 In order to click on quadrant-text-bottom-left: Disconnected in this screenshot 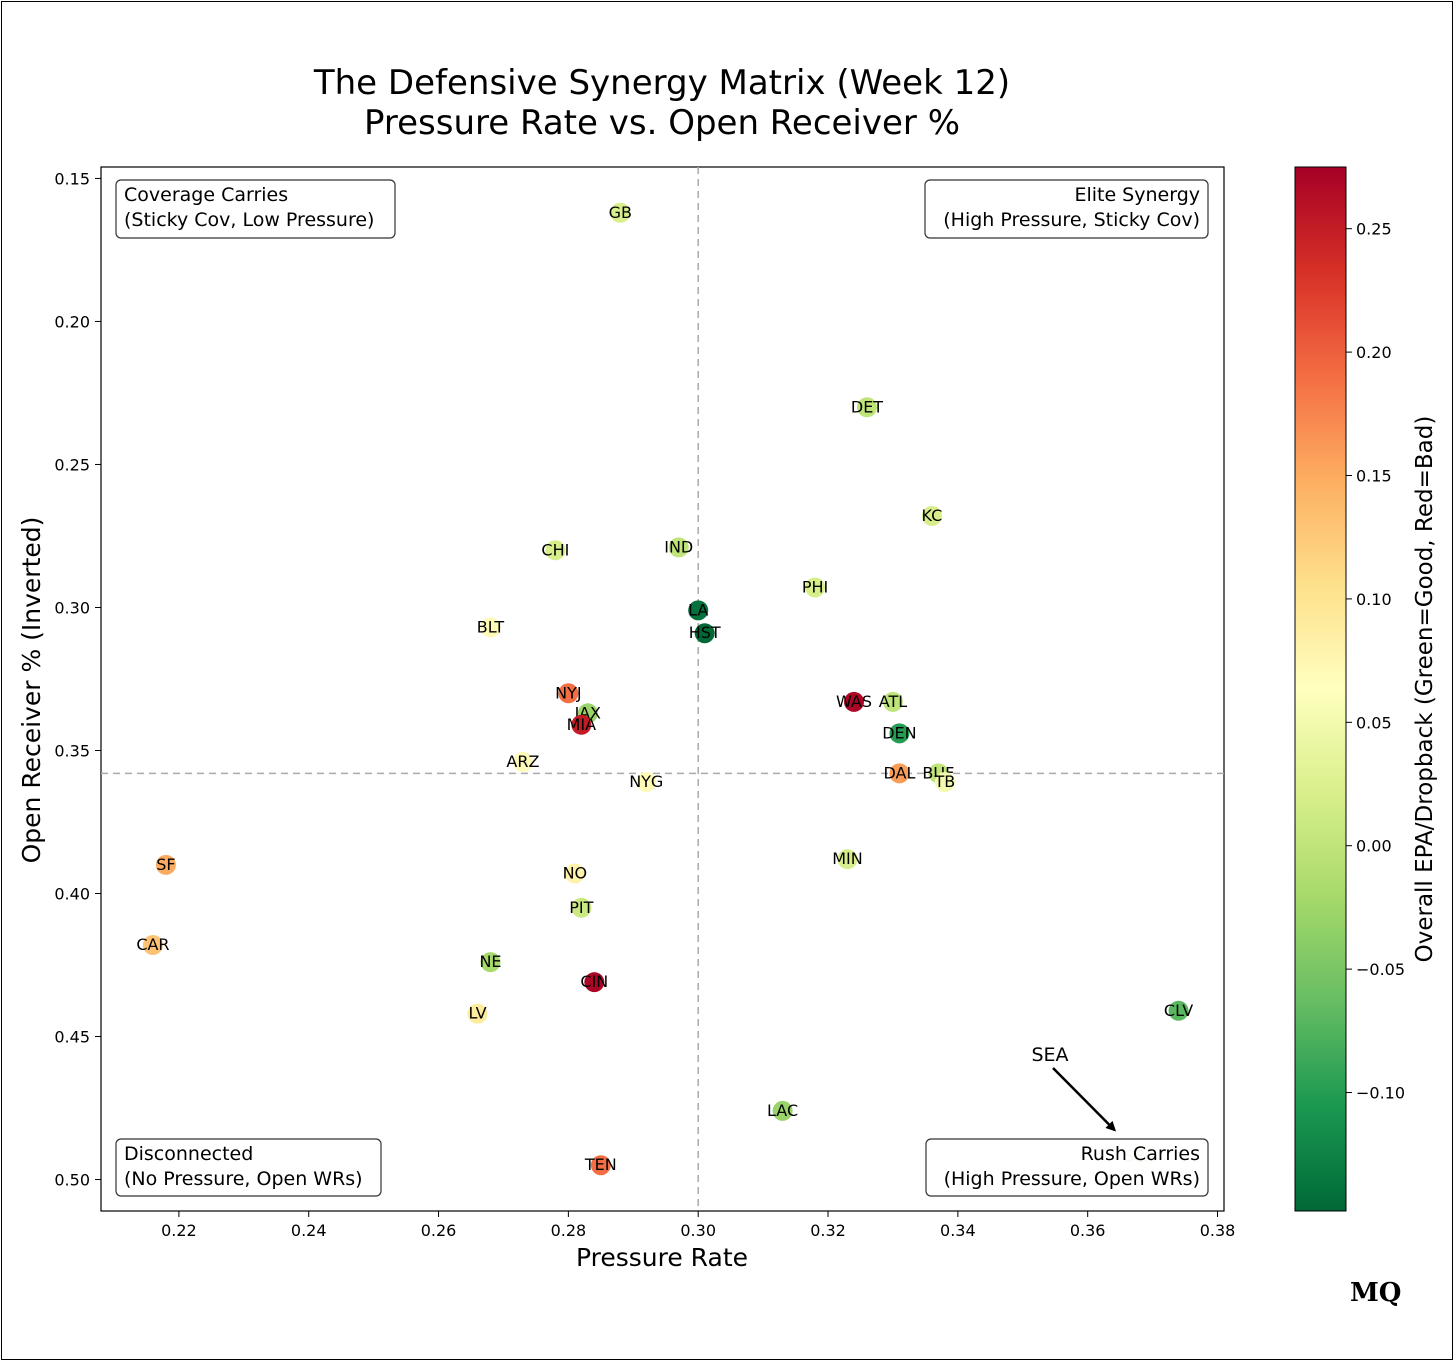, I will do `click(188, 1154)`.